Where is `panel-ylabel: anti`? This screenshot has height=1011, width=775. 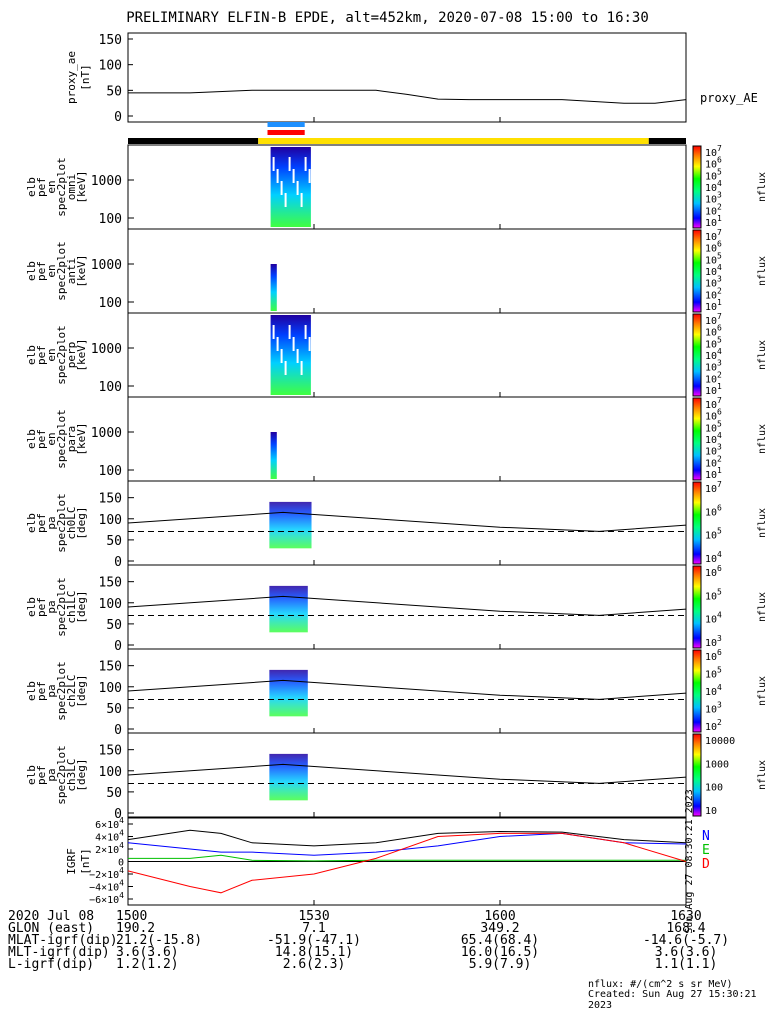 panel-ylabel: anti is located at coordinates (71, 271).